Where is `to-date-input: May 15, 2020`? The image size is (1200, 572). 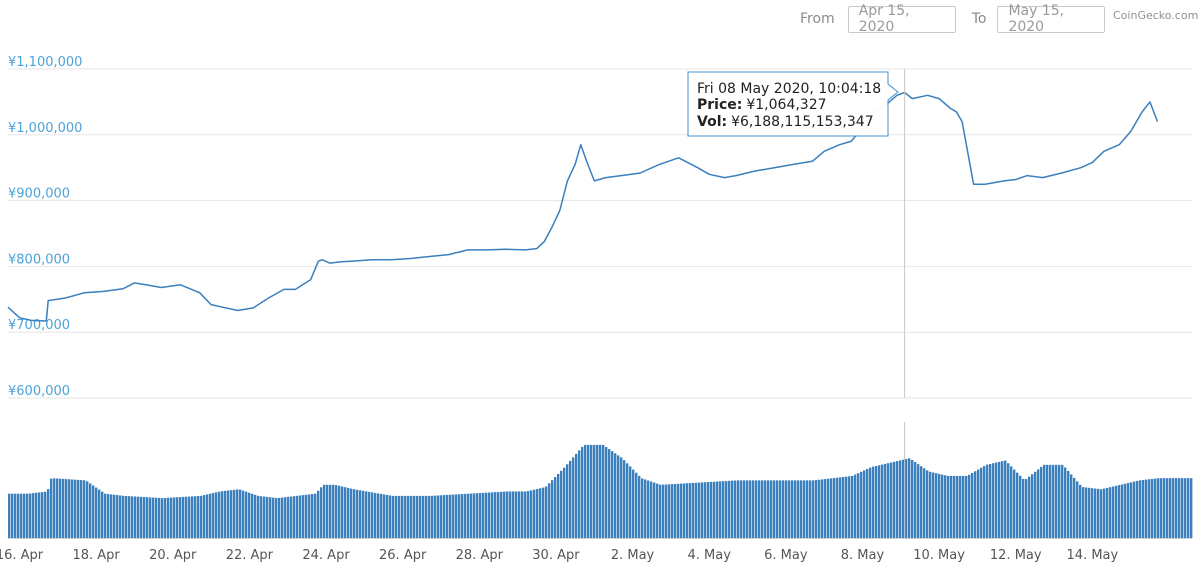 to-date-input: May 15, 2020 is located at coordinates (1051, 19).